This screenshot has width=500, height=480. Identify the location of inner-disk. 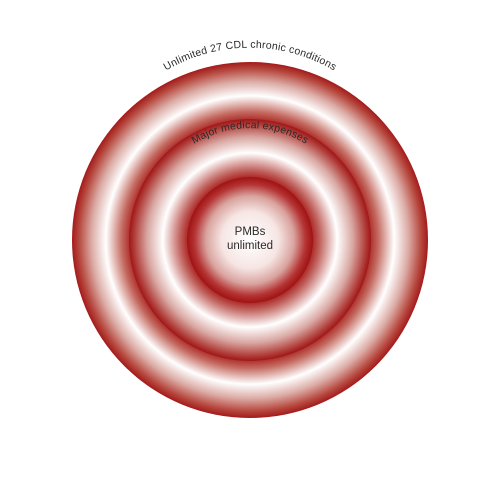
(250, 240).